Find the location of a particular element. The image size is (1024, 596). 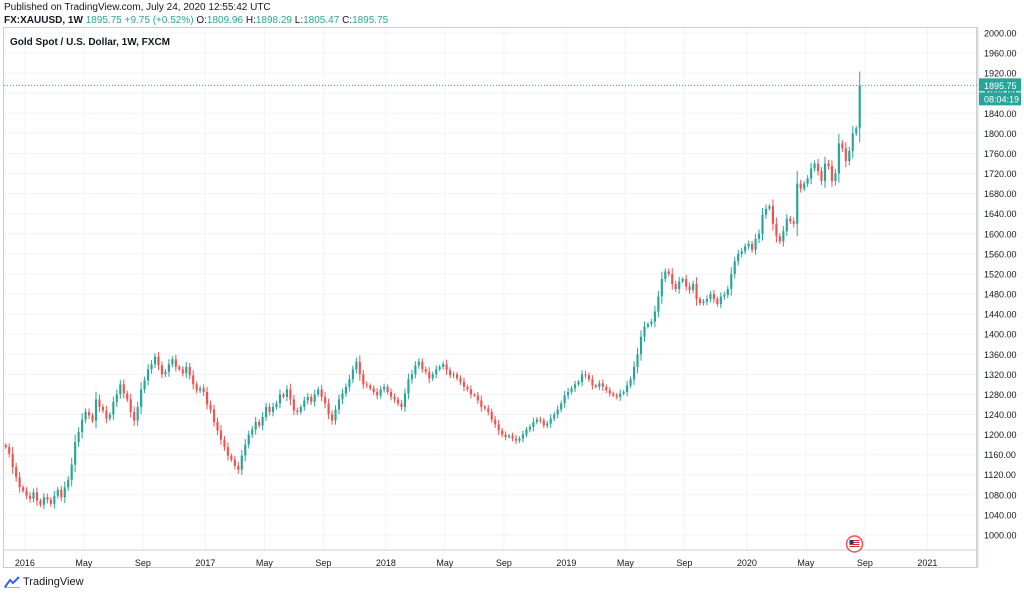

high-value: 1898.29 is located at coordinates (273, 20).